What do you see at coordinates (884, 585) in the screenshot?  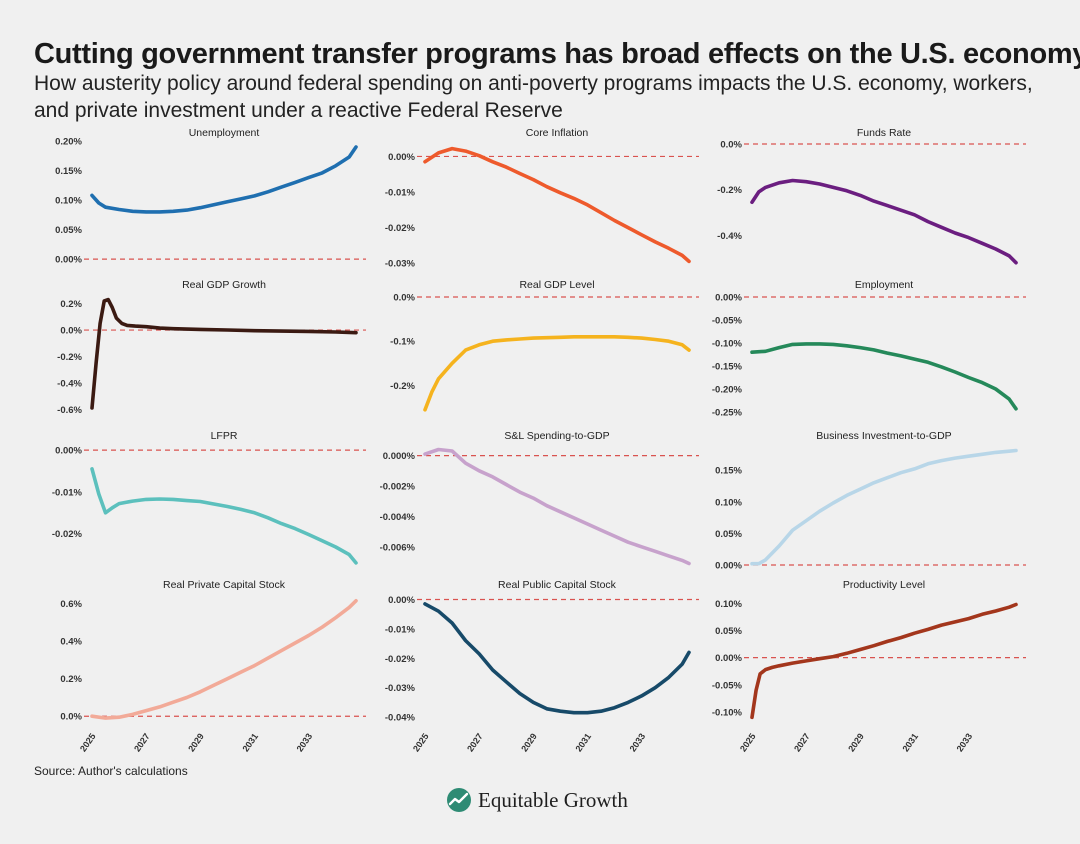 I see `panel-title: Productivity Level` at bounding box center [884, 585].